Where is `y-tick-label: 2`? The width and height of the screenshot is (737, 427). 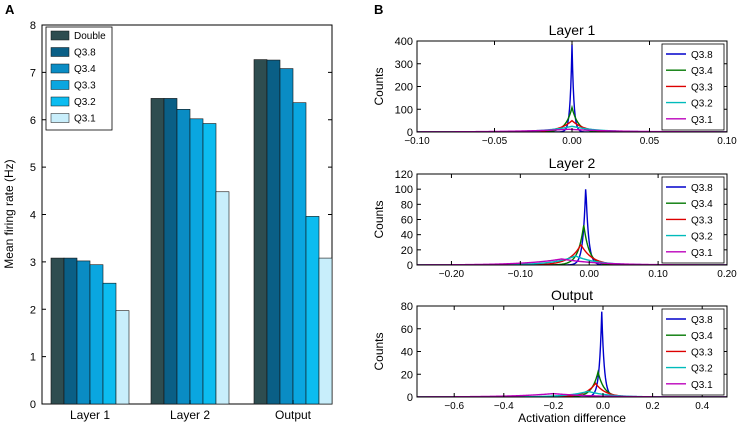 y-tick-label: 2 is located at coordinates (33, 310).